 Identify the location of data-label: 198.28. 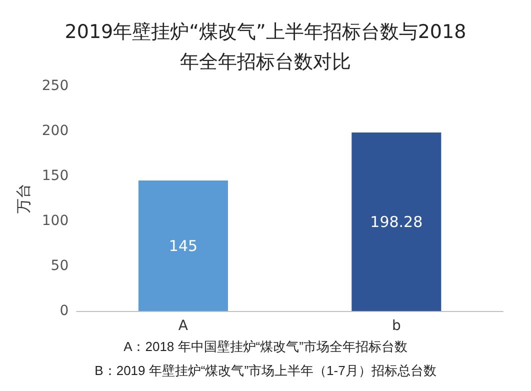
(396, 221).